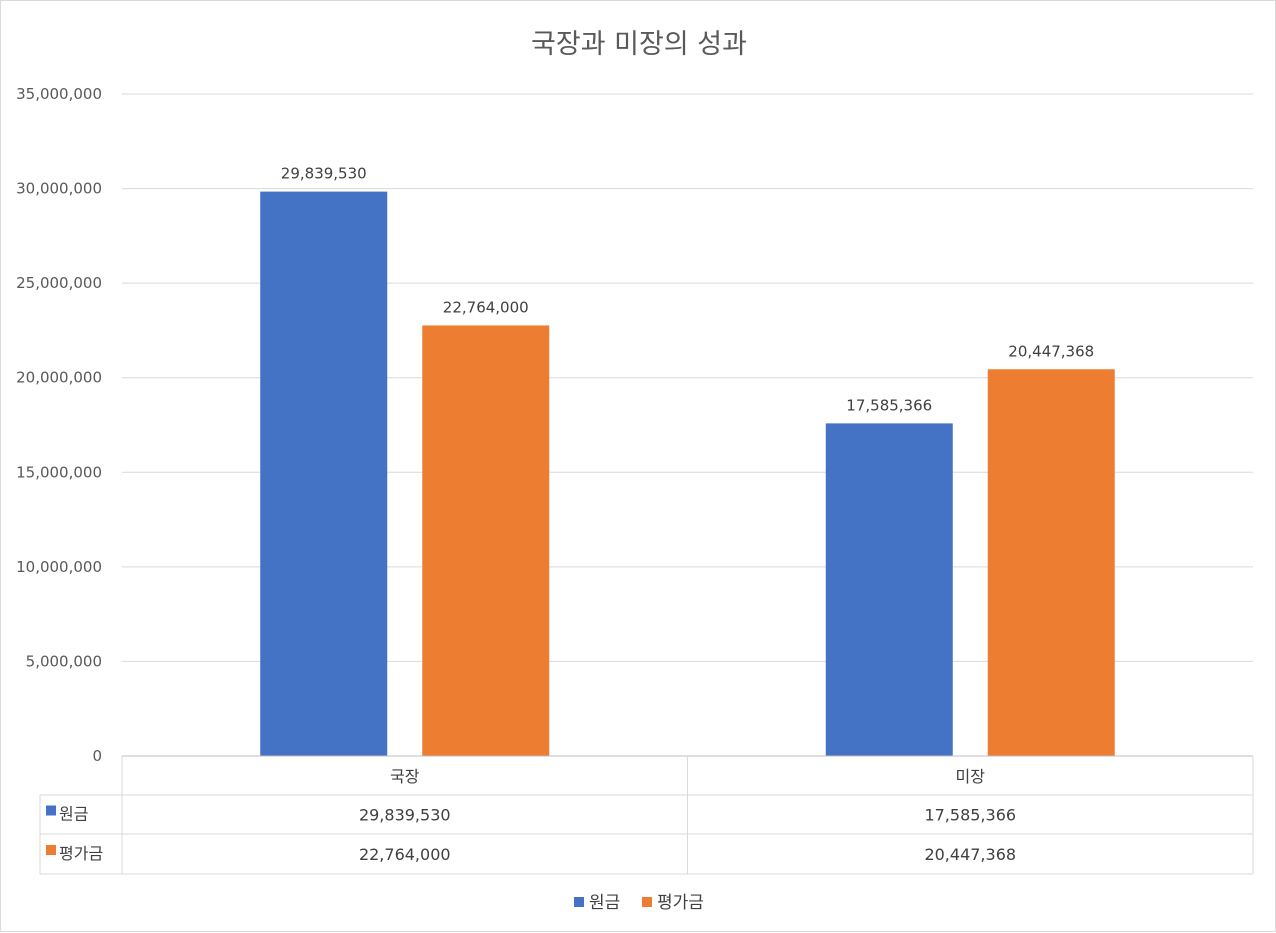 The image size is (1276, 933). What do you see at coordinates (73, 814) in the screenshot?
I see `table-series-name: 원금` at bounding box center [73, 814].